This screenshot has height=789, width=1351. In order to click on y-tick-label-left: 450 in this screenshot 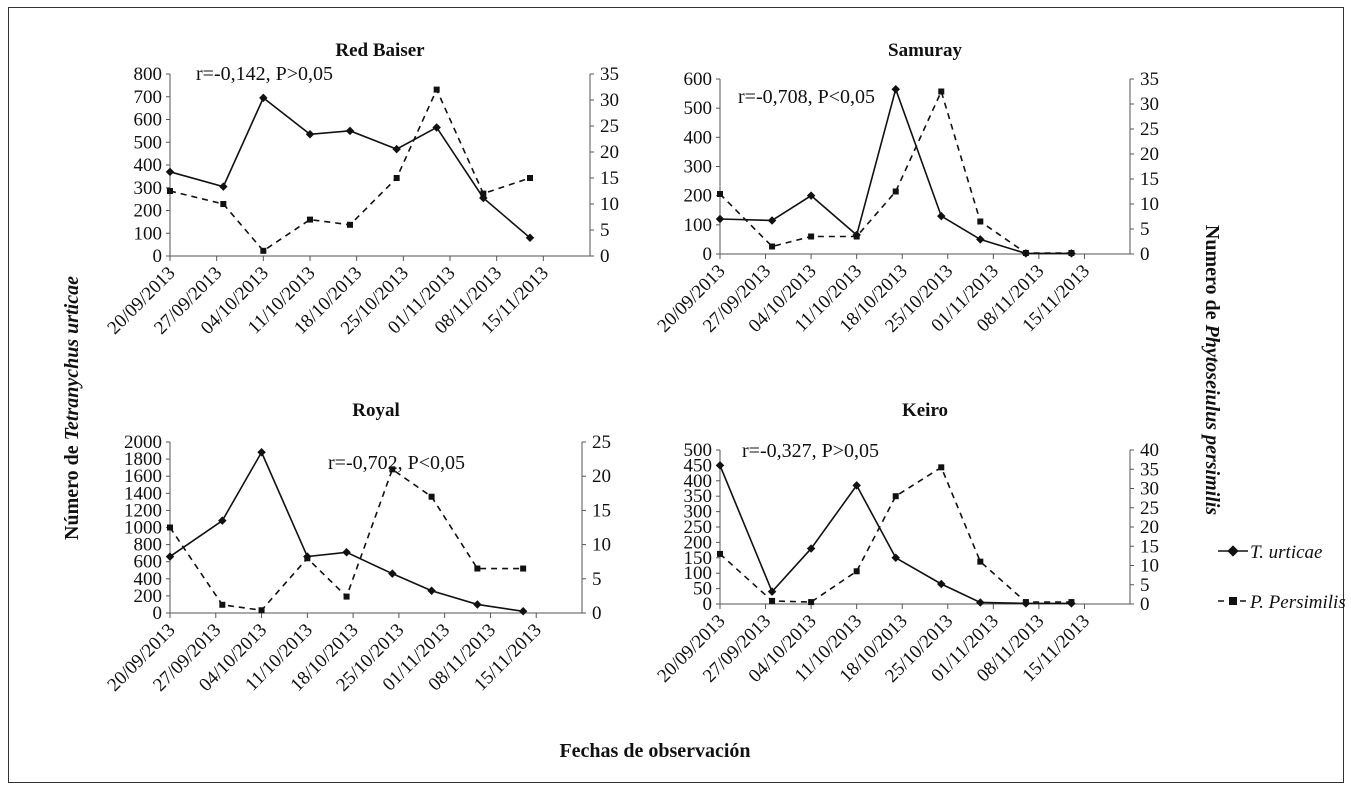, I will do `click(698, 465)`.